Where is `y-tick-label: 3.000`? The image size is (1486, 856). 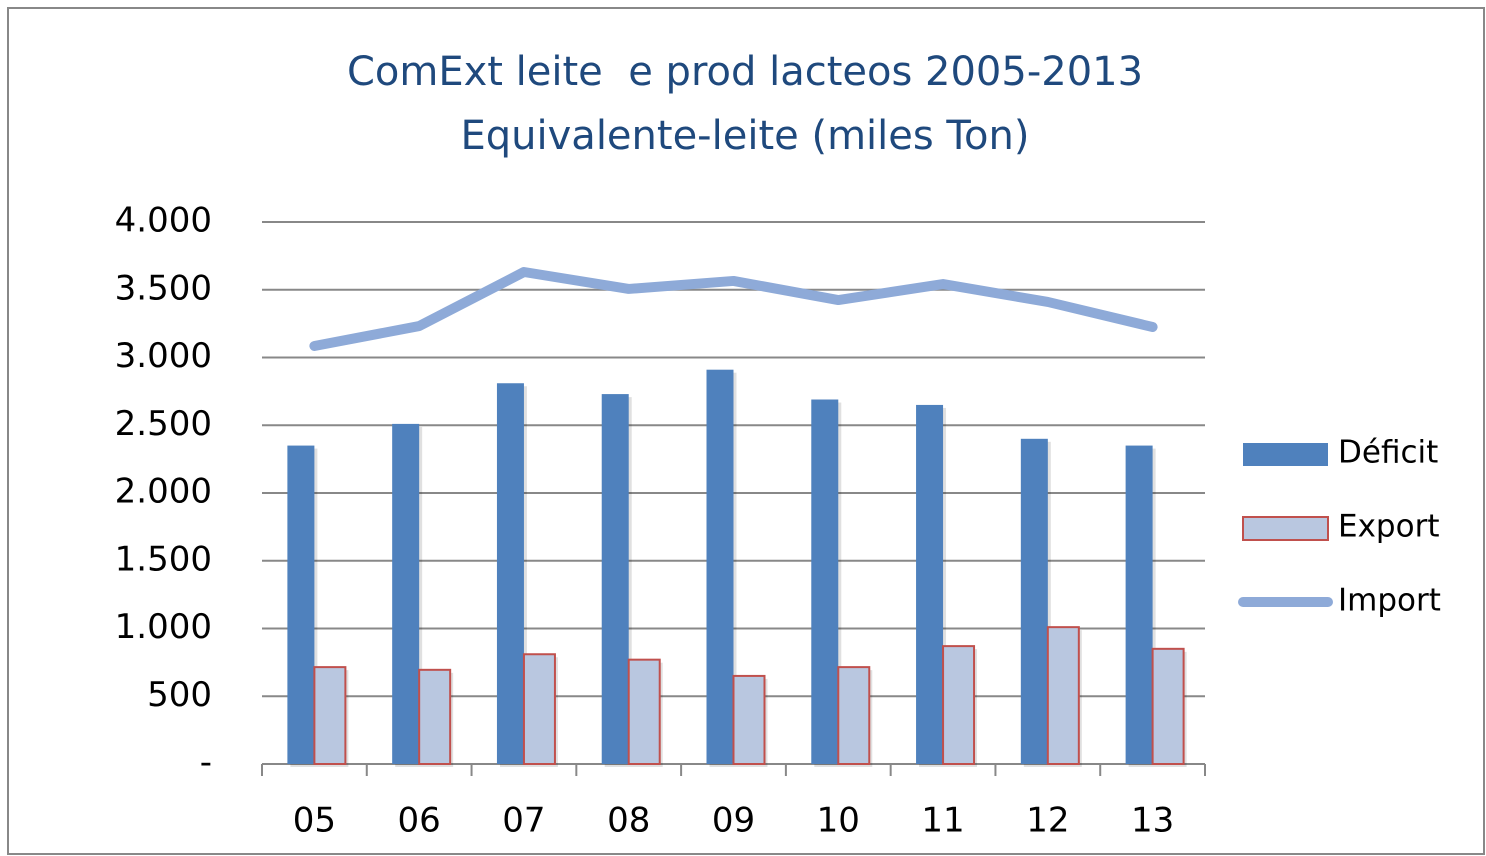
y-tick-label: 3.000 is located at coordinates (163, 356).